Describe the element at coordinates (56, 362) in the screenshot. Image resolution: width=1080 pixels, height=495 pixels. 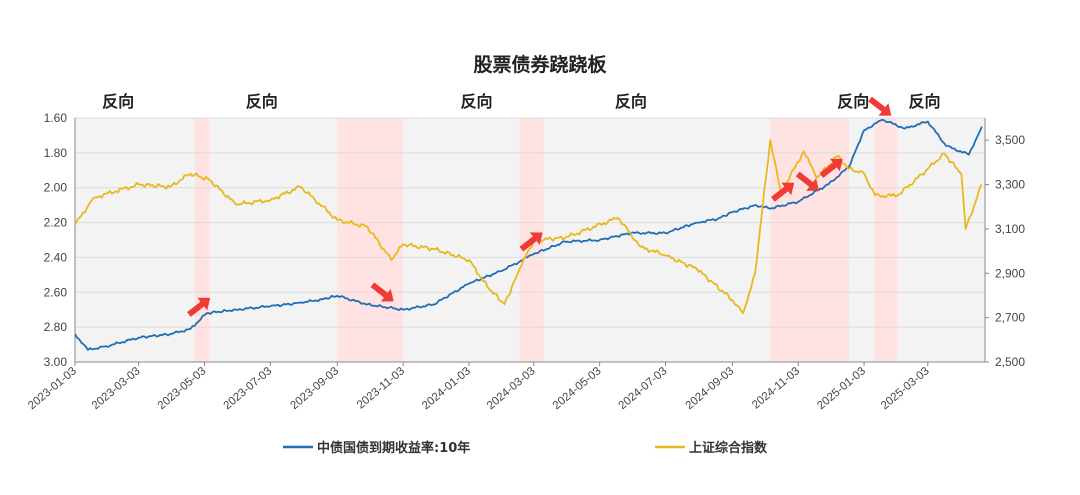
I see `y-left-tick-7: 3.00` at that location.